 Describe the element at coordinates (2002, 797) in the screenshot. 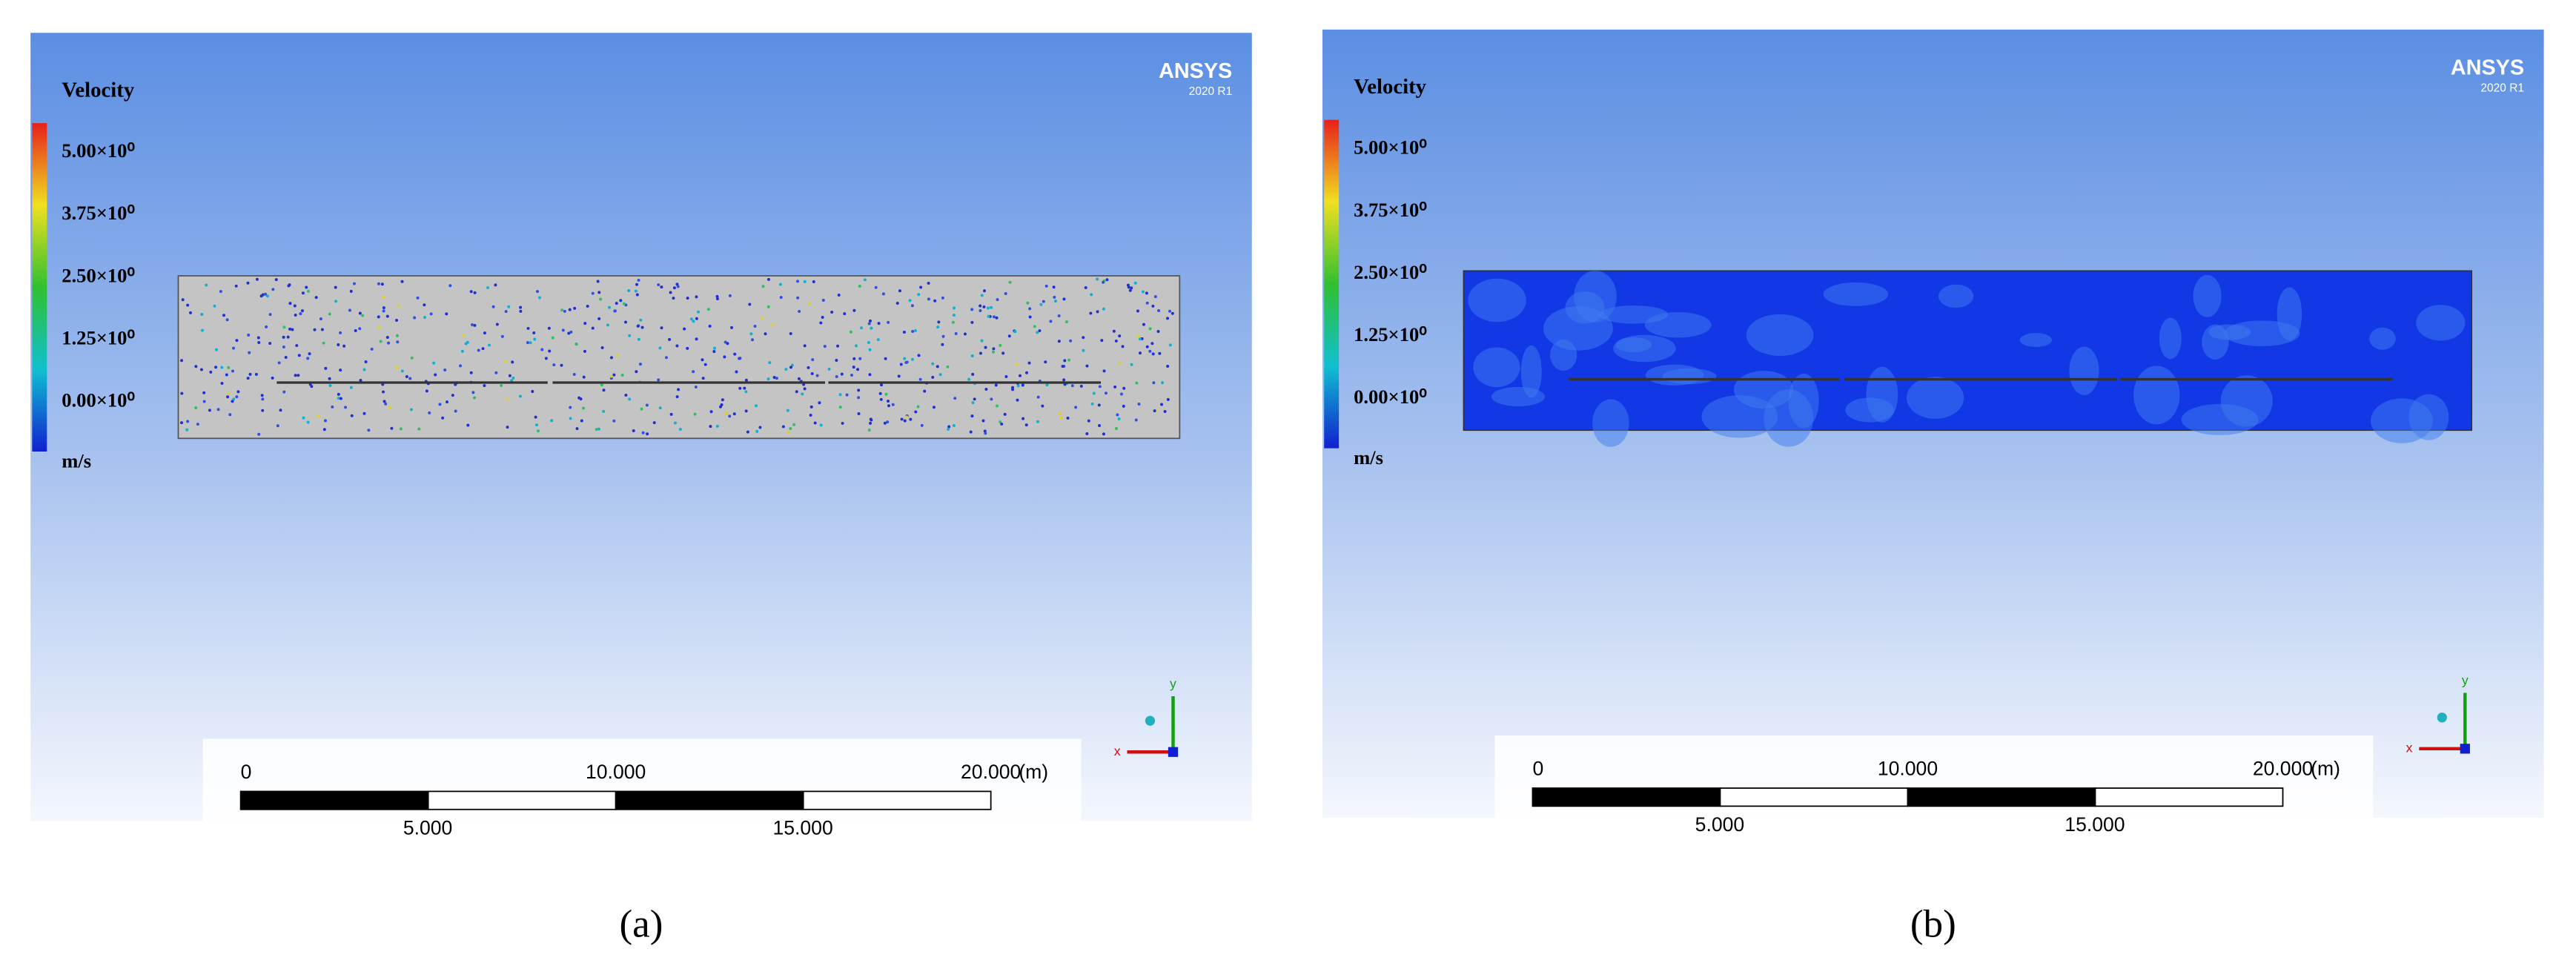

I see `scale-segment` at that location.